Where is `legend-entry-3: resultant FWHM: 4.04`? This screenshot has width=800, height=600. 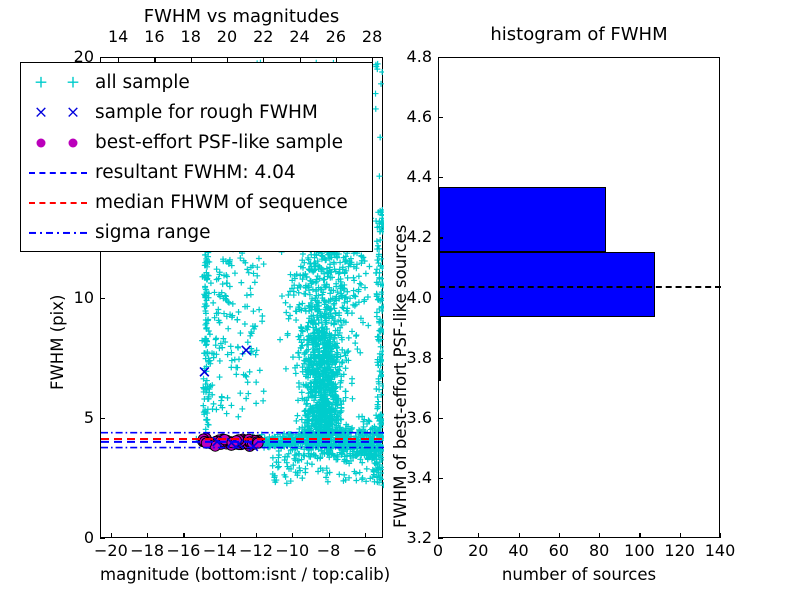
legend-entry-3: resultant FWHM: 4.04 is located at coordinates (196, 173).